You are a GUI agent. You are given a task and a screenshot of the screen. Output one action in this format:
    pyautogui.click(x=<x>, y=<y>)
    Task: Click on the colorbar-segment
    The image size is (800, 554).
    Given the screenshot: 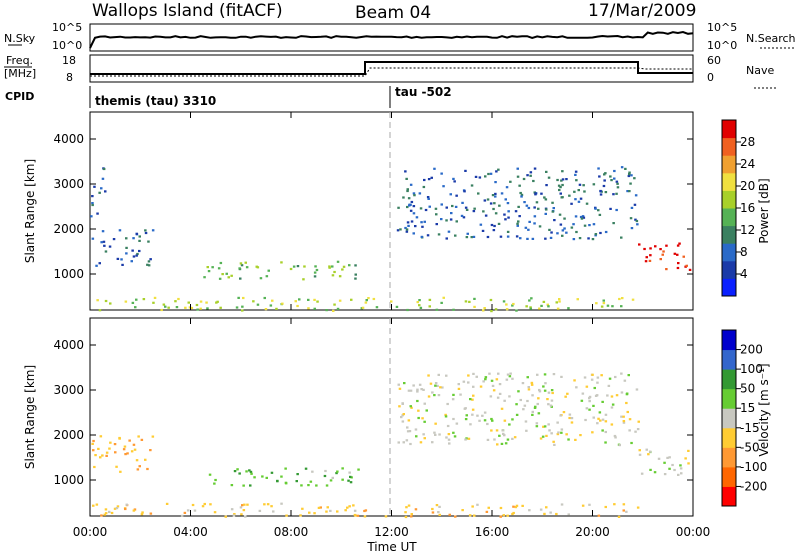 What is the action you would take?
    pyautogui.click(x=729, y=146)
    